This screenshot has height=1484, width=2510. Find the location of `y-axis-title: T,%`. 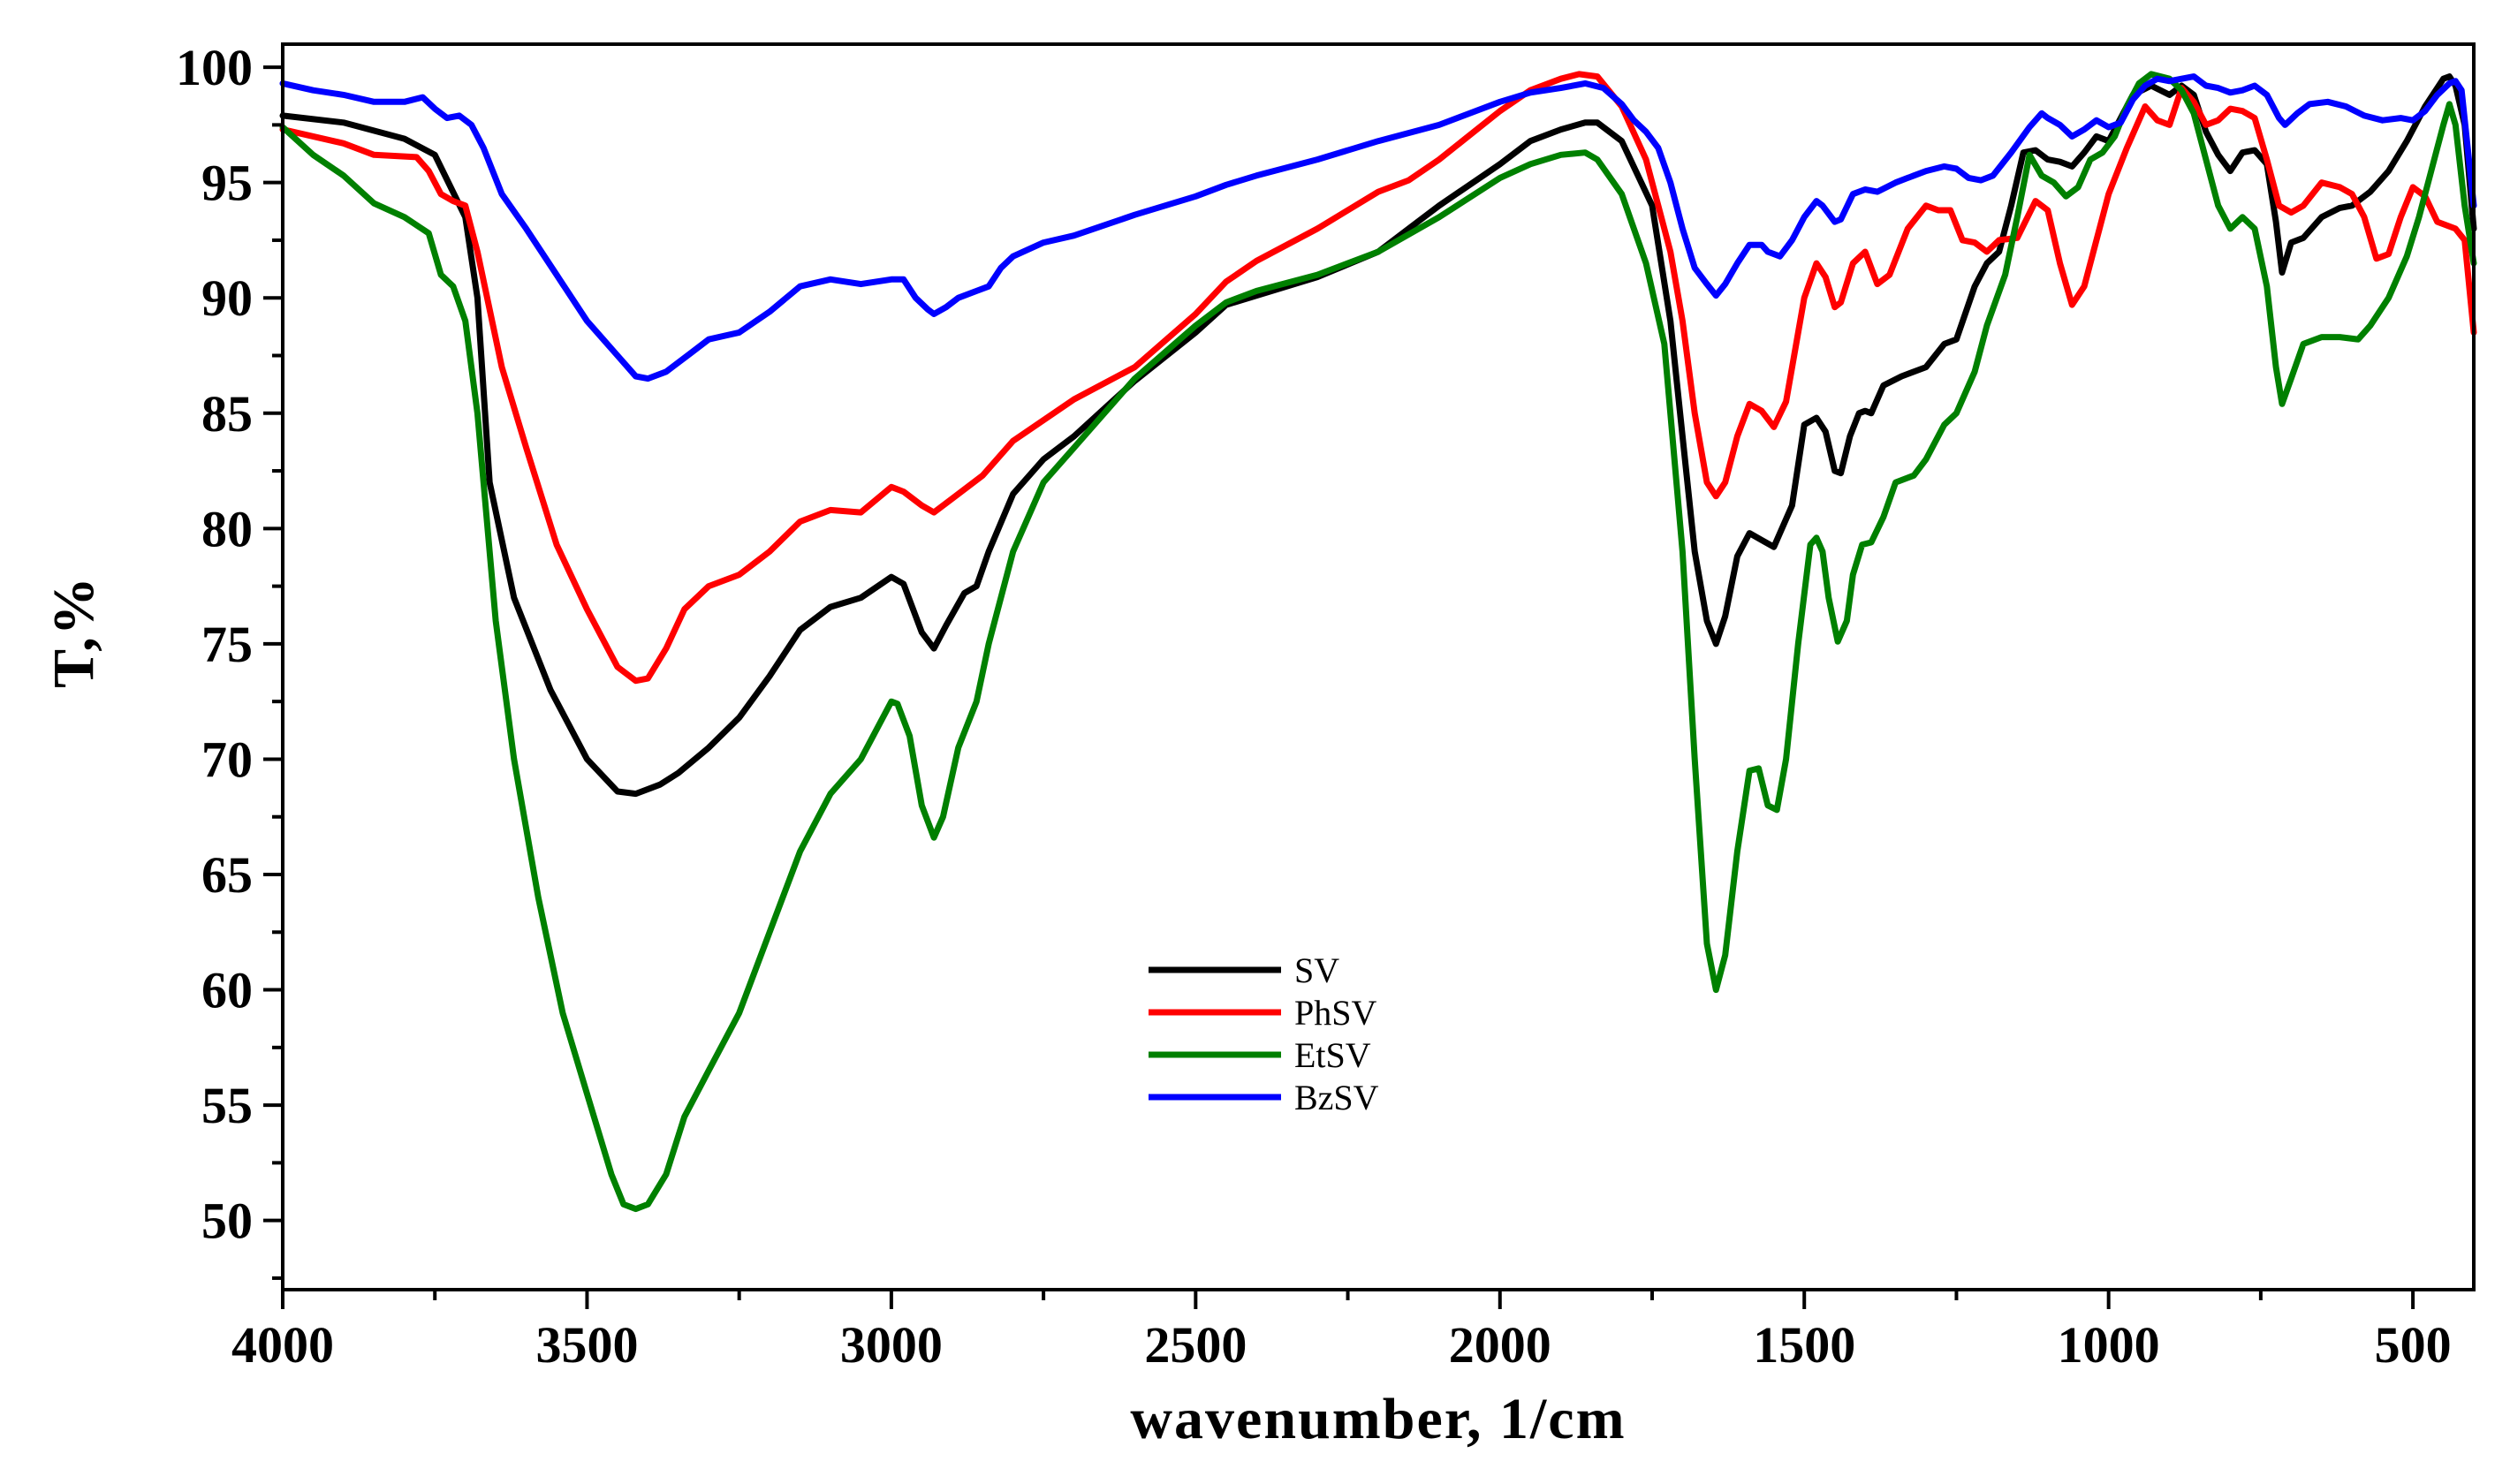

y-axis-title: T,% is located at coordinates (74, 631).